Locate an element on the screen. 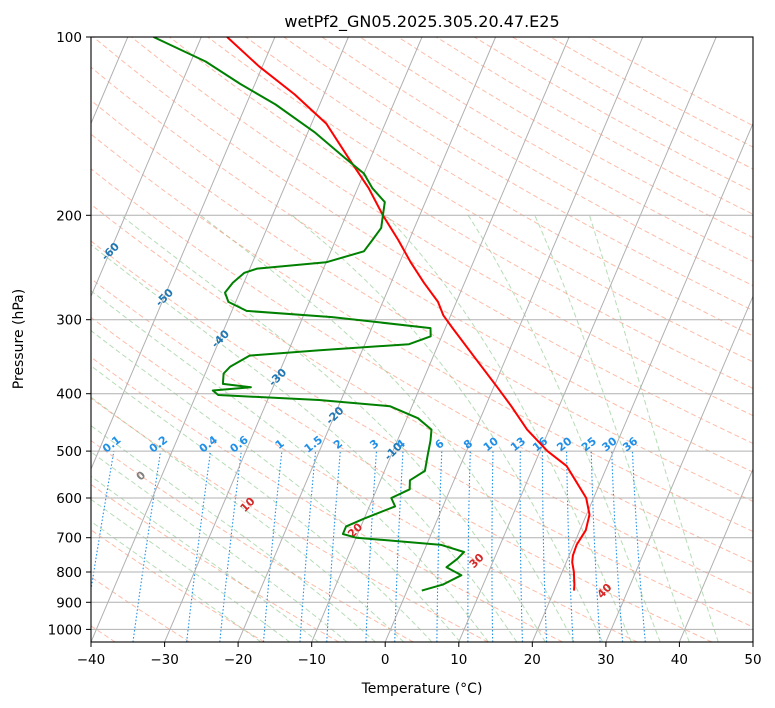 Image resolution: width=775 pixels, height=708 pixels. dry-adiabat-line is located at coordinates (178, 585).